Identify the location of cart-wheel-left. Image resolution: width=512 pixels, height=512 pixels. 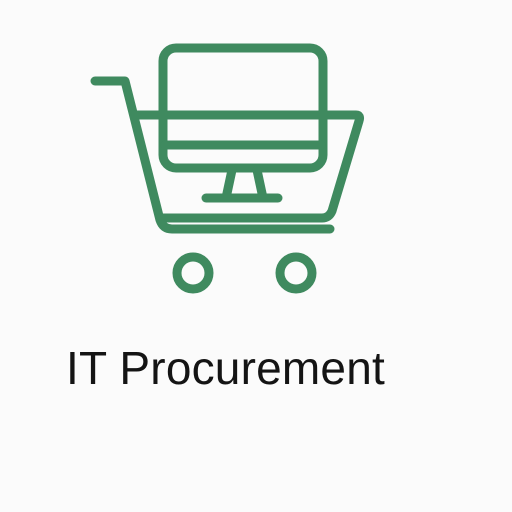
(193, 273).